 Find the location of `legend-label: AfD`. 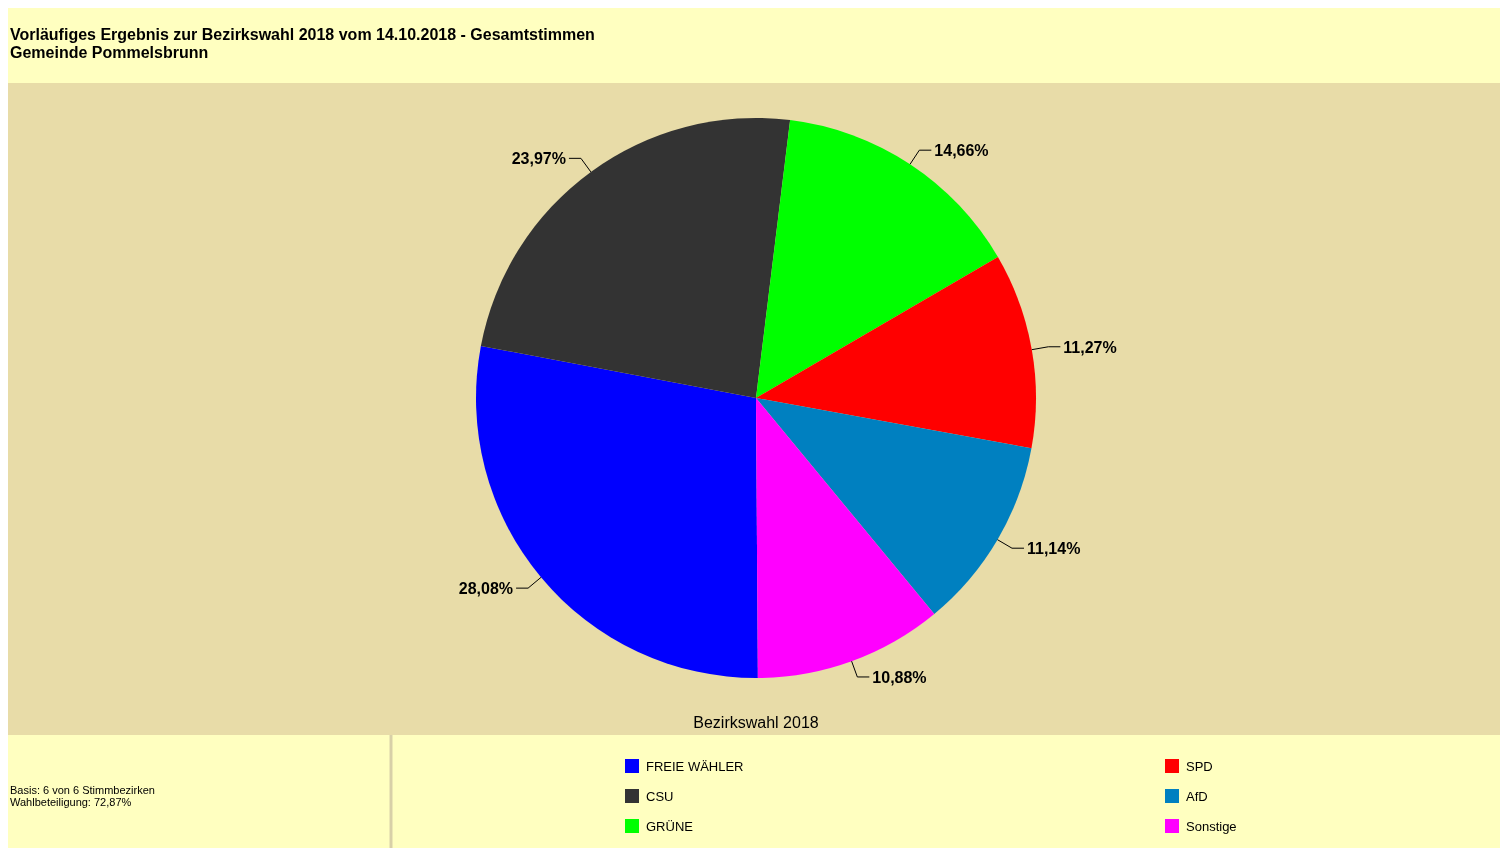

legend-label: AfD is located at coordinates (1197, 796).